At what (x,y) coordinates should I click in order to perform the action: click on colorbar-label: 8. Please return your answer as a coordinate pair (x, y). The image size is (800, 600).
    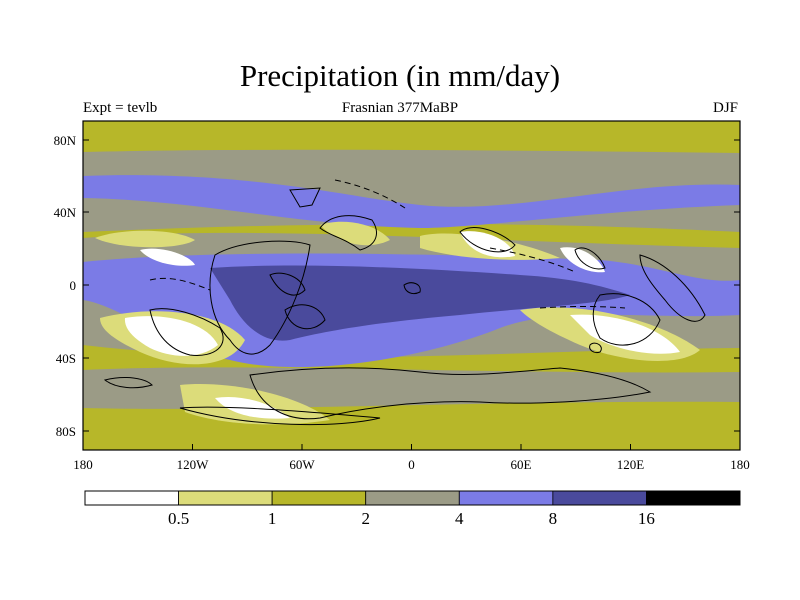
    Looking at the image, I should click on (553, 518).